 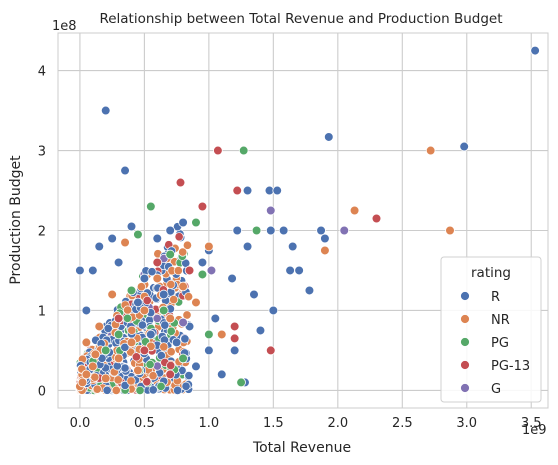 I want to click on y-tick-label: 3, so click(x=42, y=152).